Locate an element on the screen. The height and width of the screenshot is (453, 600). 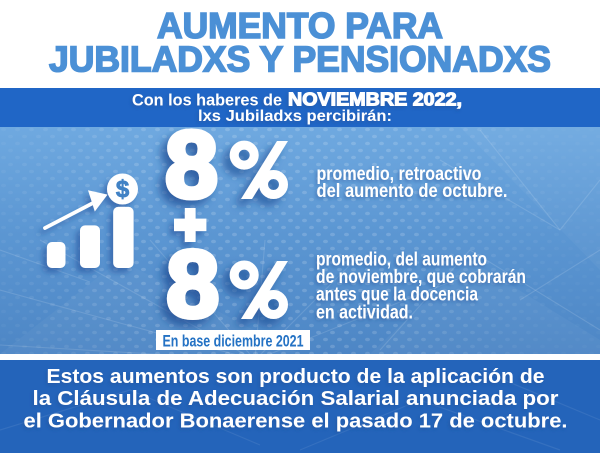
svg-text: AUMENTO PARA is located at coordinates (300, 25).